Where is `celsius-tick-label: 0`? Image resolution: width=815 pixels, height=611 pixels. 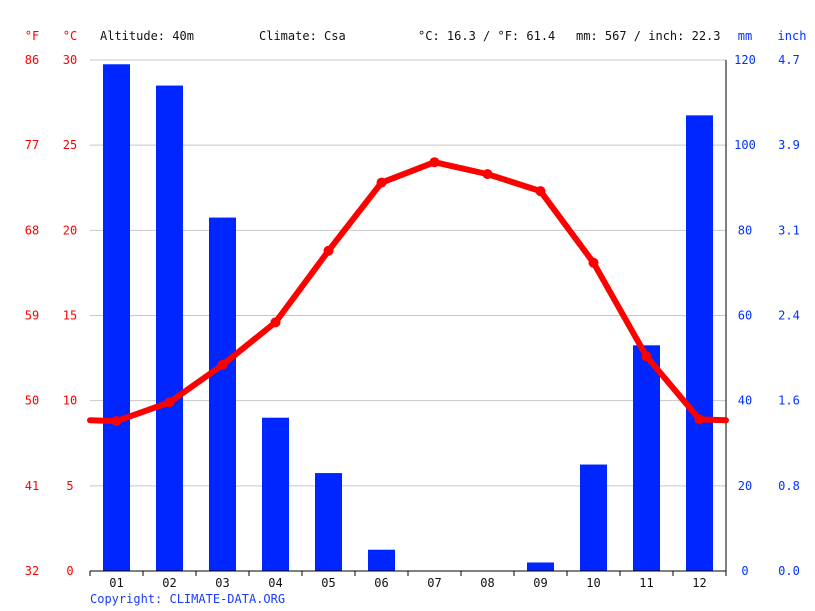
celsius-tick-label: 0 is located at coordinates (69, 571).